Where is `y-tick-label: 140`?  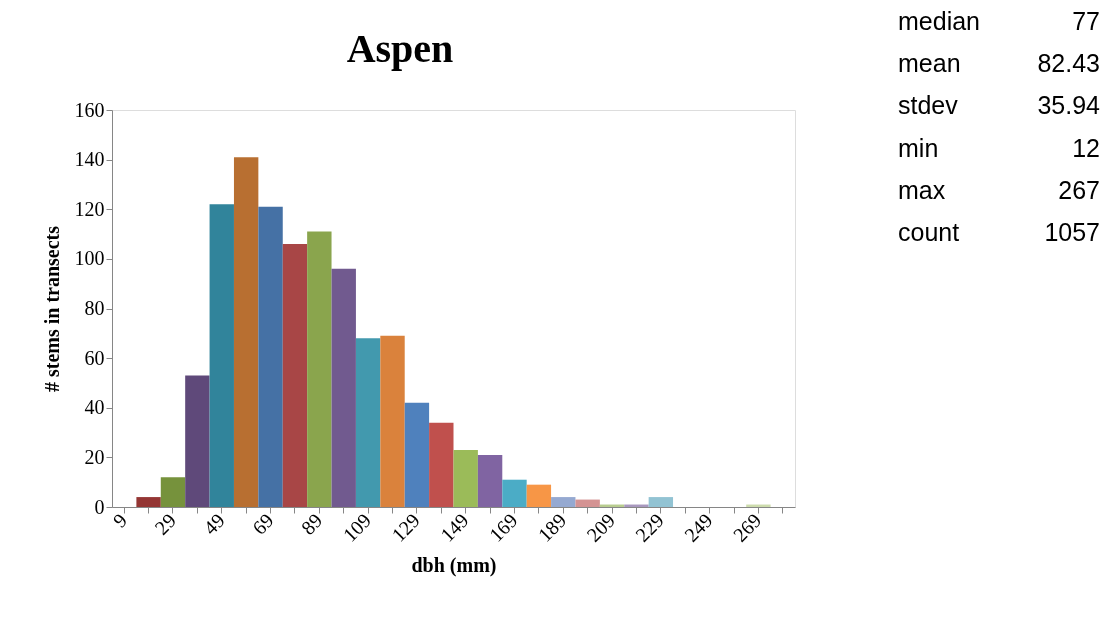
y-tick-label: 140 is located at coordinates (89, 159).